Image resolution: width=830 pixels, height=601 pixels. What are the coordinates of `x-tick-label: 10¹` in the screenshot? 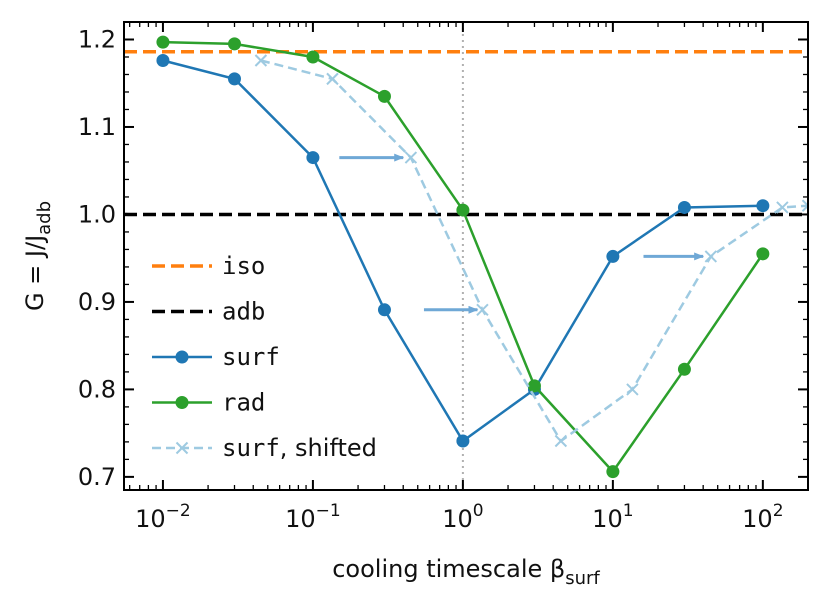 It's located at (612, 517).